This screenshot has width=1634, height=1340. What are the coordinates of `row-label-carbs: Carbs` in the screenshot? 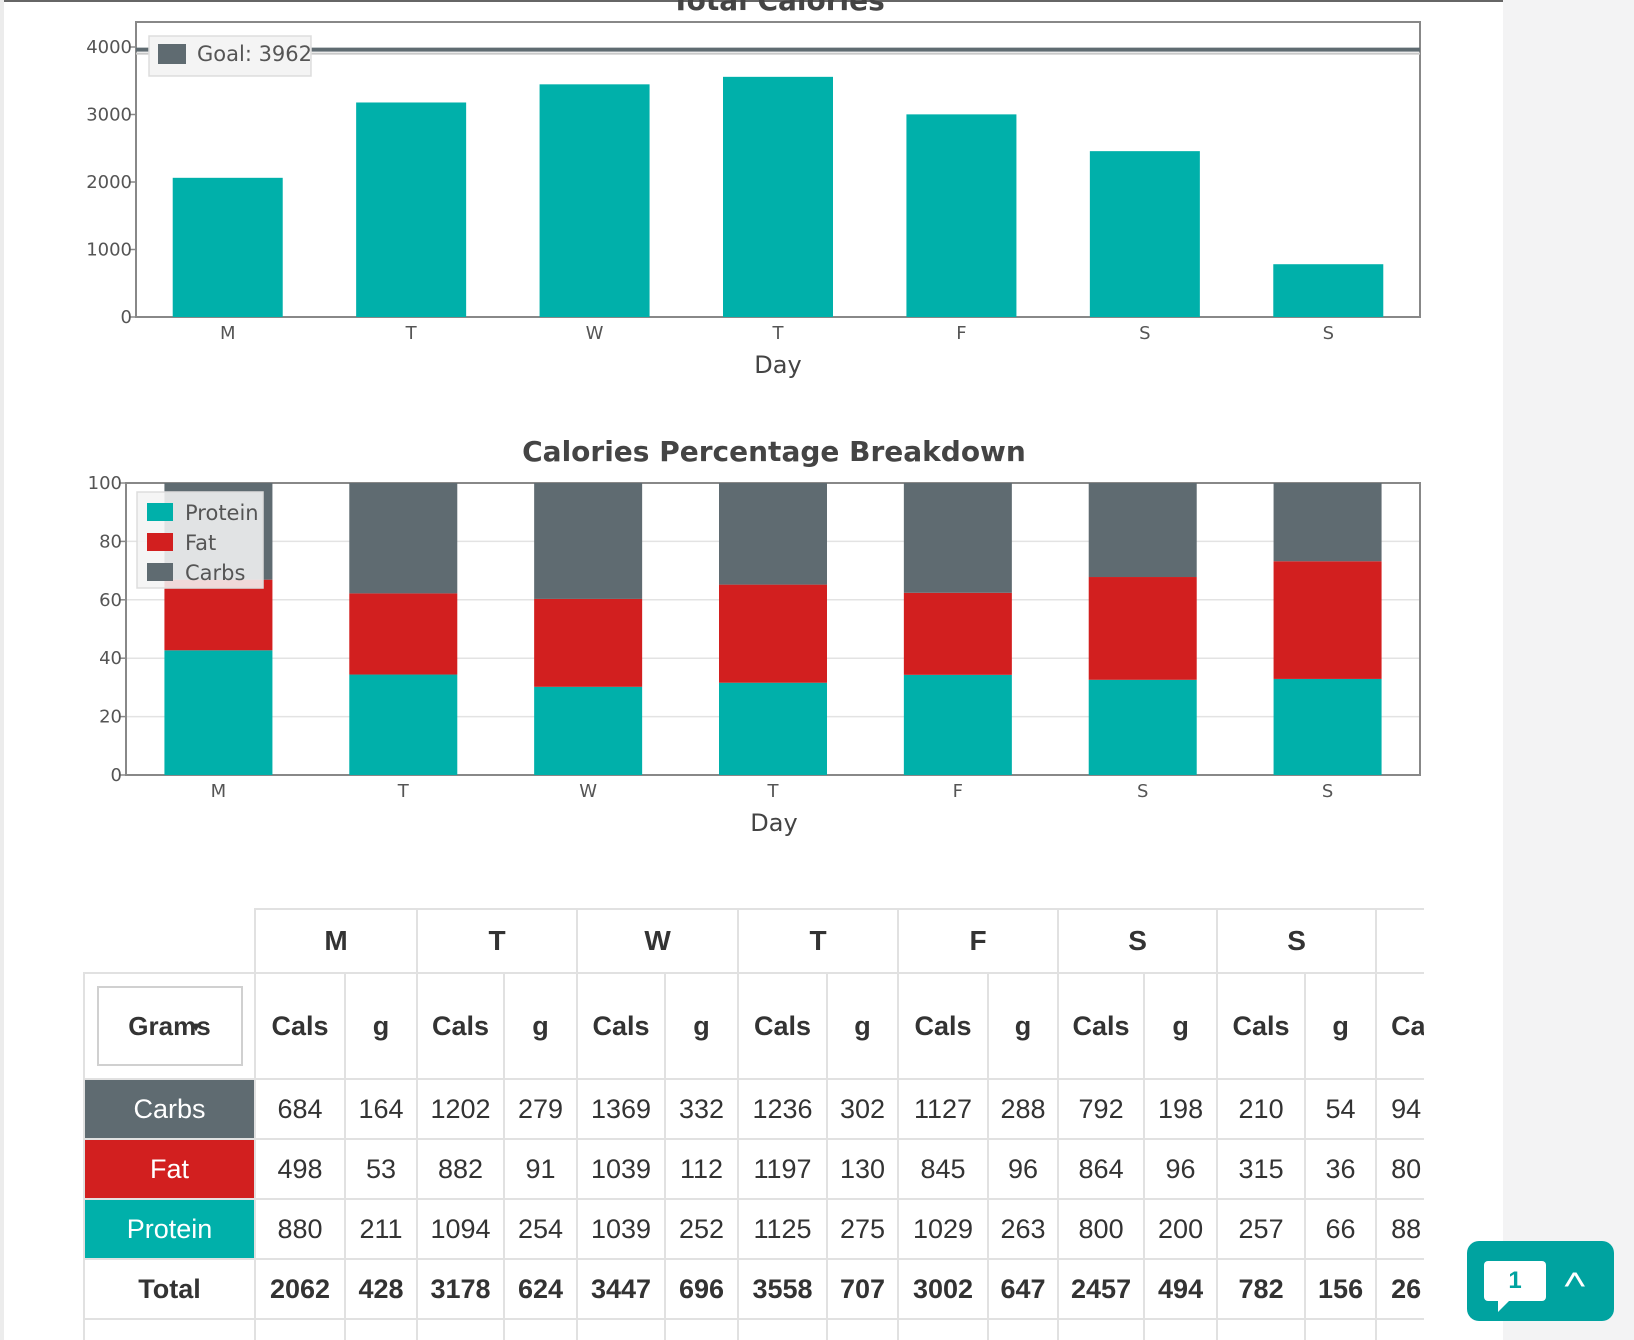 It's located at (169, 1109).